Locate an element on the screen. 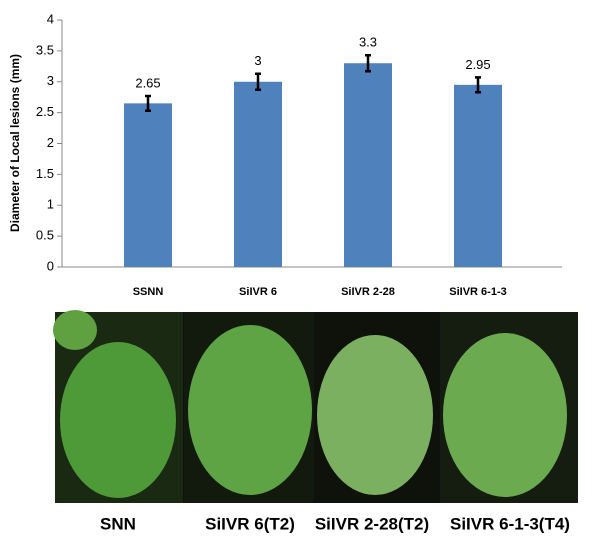 This screenshot has width=600, height=542. y-tick-label: 2 is located at coordinates (50, 142).